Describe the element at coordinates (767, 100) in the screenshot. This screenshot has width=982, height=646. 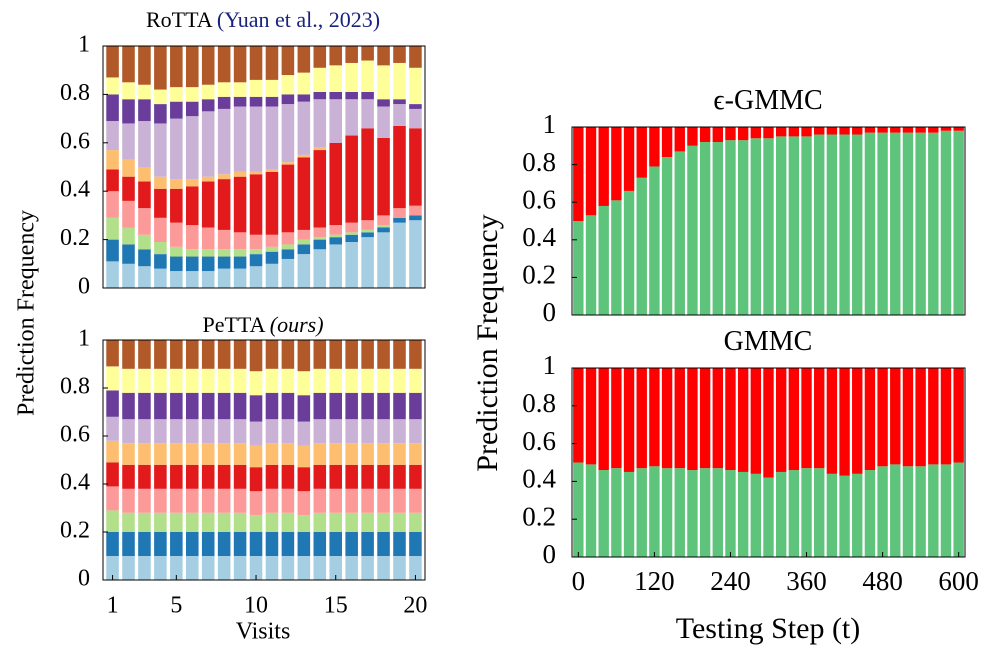
I see `title-text: ϵ-GMMC` at that location.